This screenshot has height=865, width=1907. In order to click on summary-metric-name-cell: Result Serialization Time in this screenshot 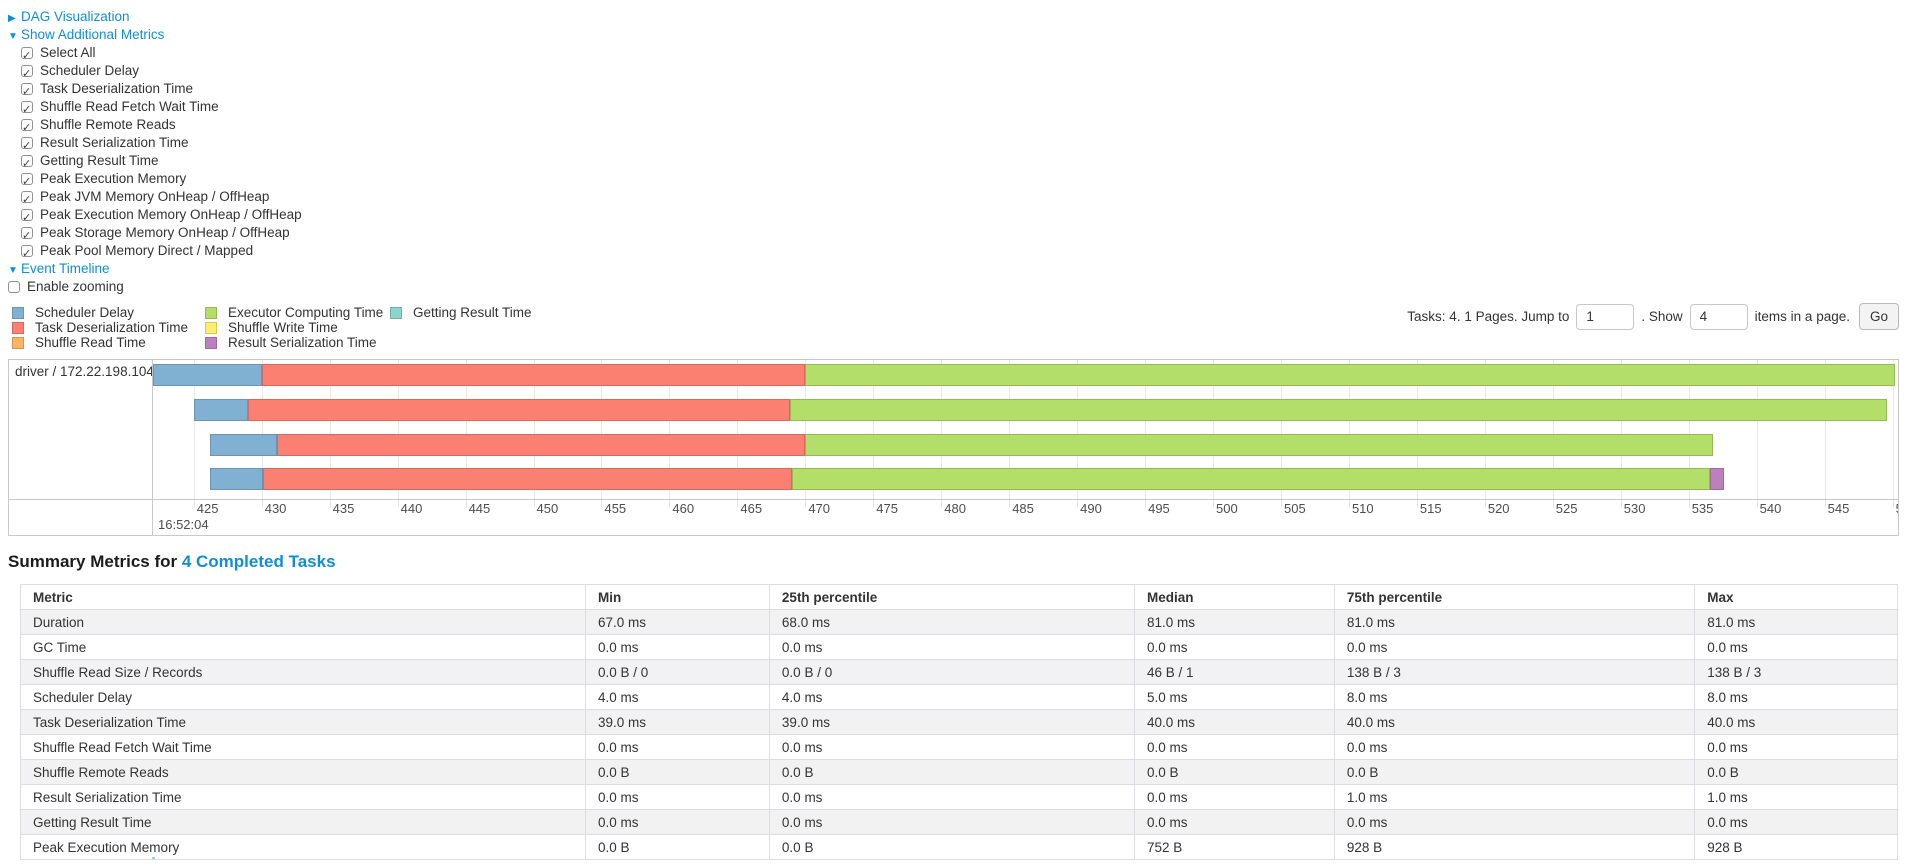, I will do `click(303, 797)`.